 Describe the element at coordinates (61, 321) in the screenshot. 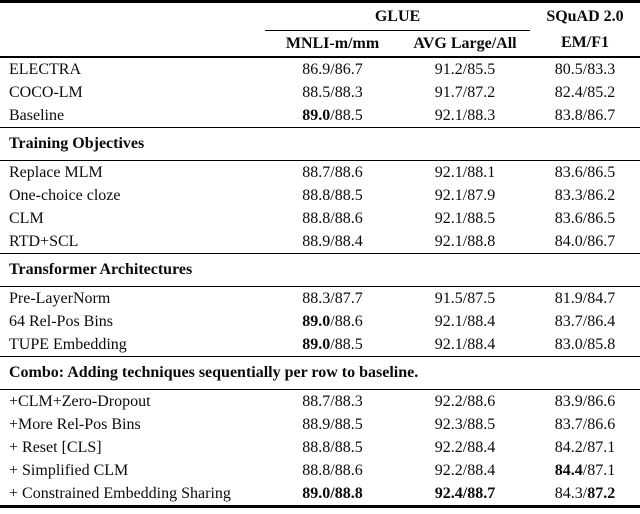

I see `row-label: 64 Rel-Pos Bins` at that location.